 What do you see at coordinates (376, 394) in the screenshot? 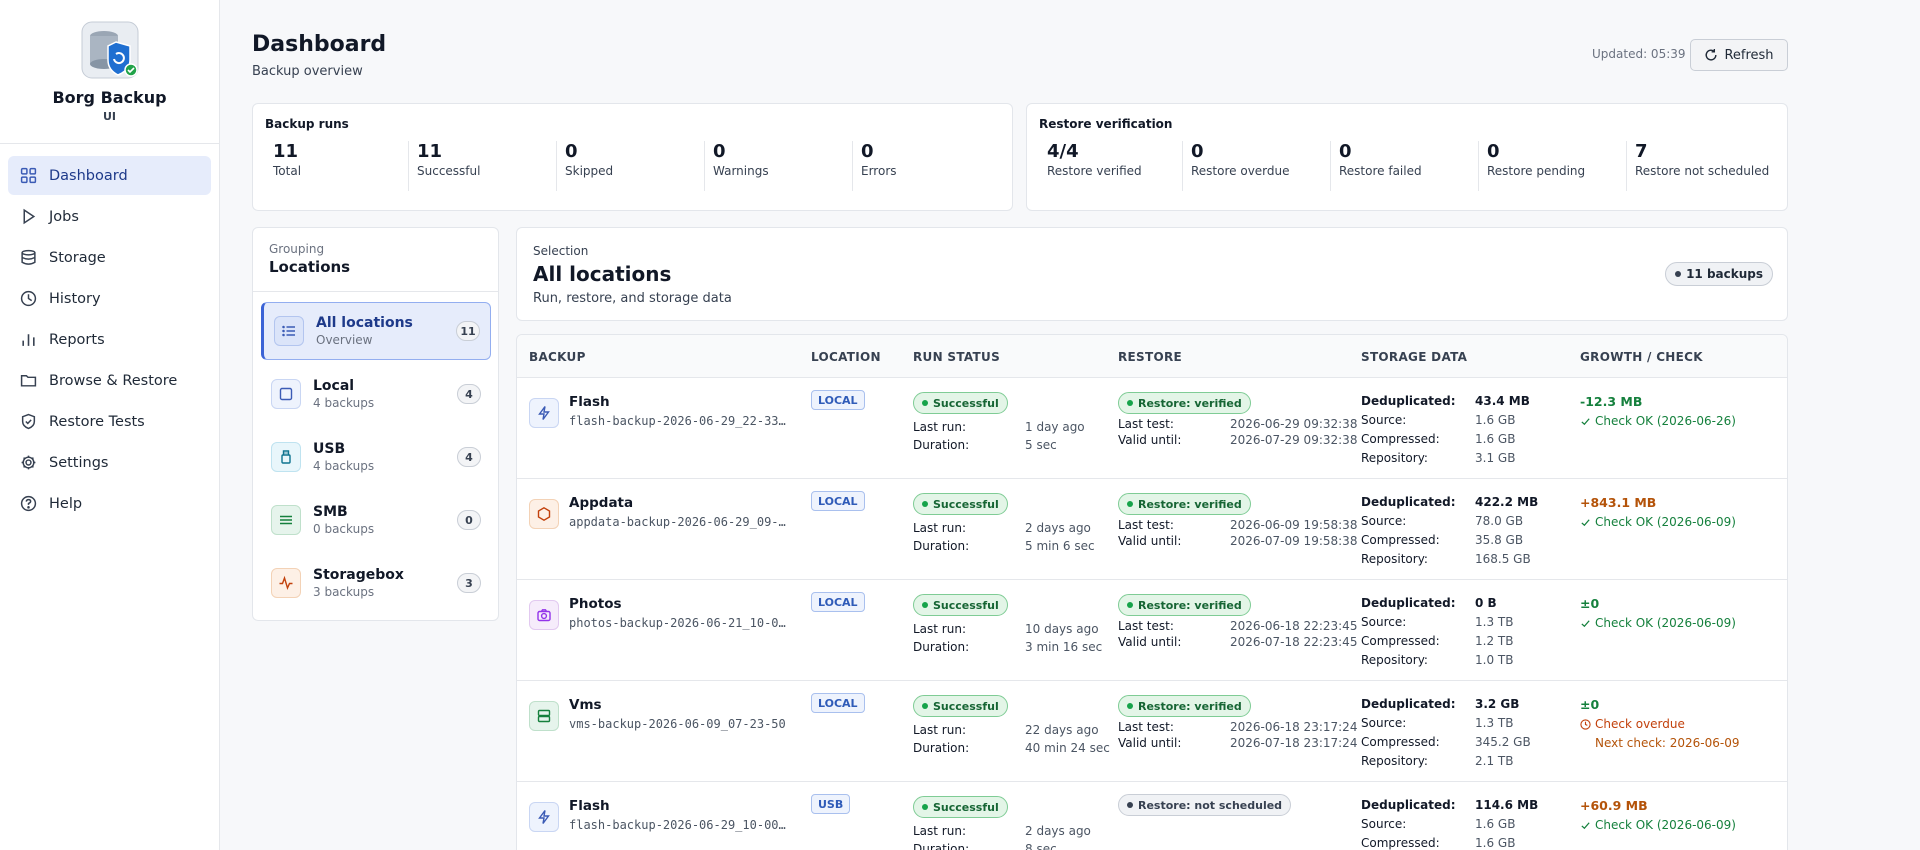
I see `location-local: Local 4 backups 4` at bounding box center [376, 394].